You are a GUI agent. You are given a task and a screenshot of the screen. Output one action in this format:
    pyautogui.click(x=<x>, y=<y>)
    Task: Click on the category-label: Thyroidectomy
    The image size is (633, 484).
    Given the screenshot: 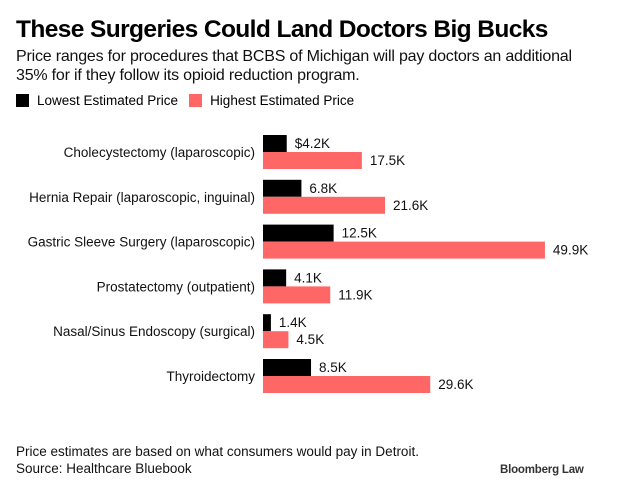 What is the action you would take?
    pyautogui.click(x=210, y=376)
    